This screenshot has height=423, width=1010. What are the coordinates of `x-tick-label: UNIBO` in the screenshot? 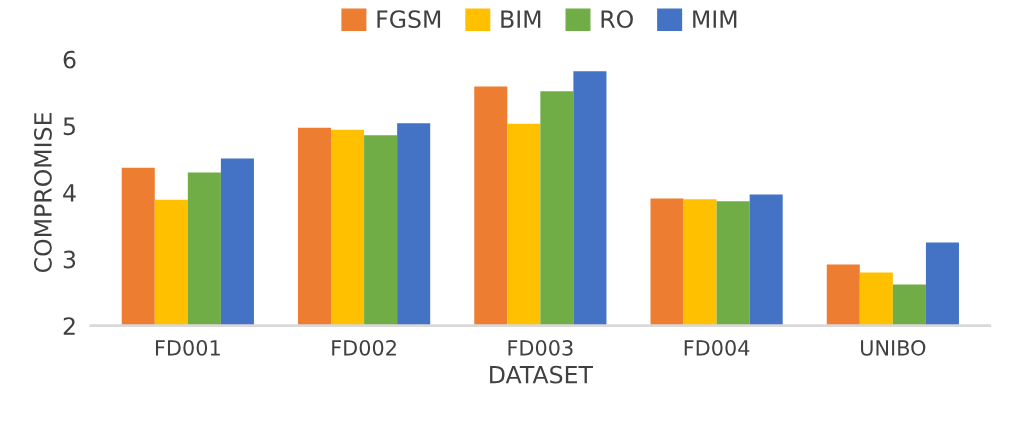 It's located at (893, 347).